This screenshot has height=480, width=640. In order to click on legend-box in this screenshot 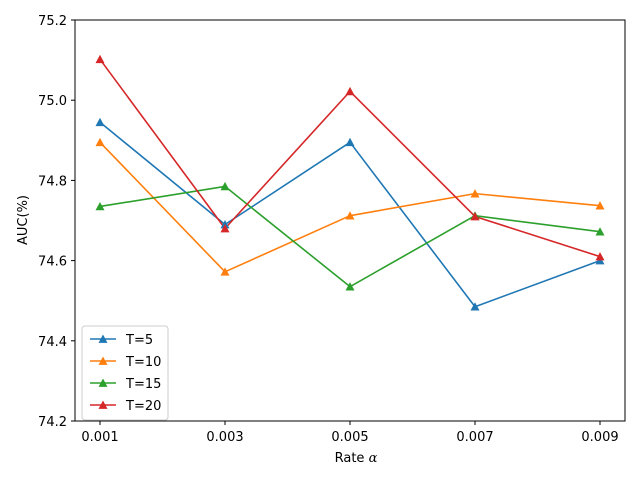, I will do `click(125, 373)`.